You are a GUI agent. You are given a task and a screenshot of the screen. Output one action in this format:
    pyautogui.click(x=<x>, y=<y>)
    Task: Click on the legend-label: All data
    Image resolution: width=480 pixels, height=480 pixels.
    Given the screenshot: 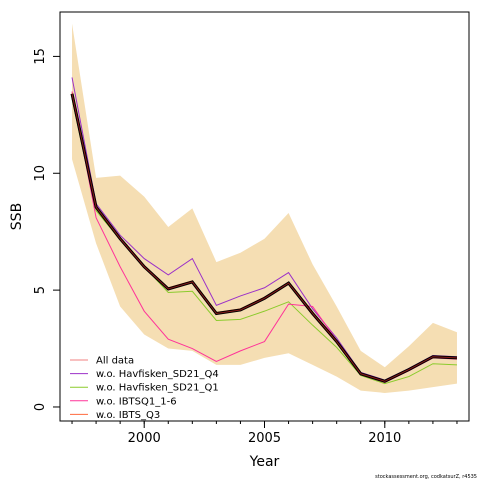 What is the action you would take?
    pyautogui.click(x=115, y=361)
    